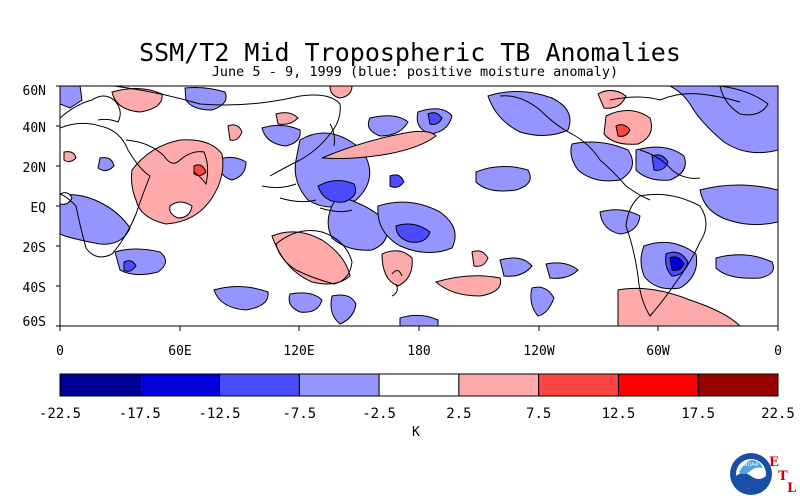 This screenshot has width=800, height=500. Describe the element at coordinates (410, 52) in the screenshot. I see `map-title: SSM/T2 Mid Tropospheric TB Anomalies` at that location.